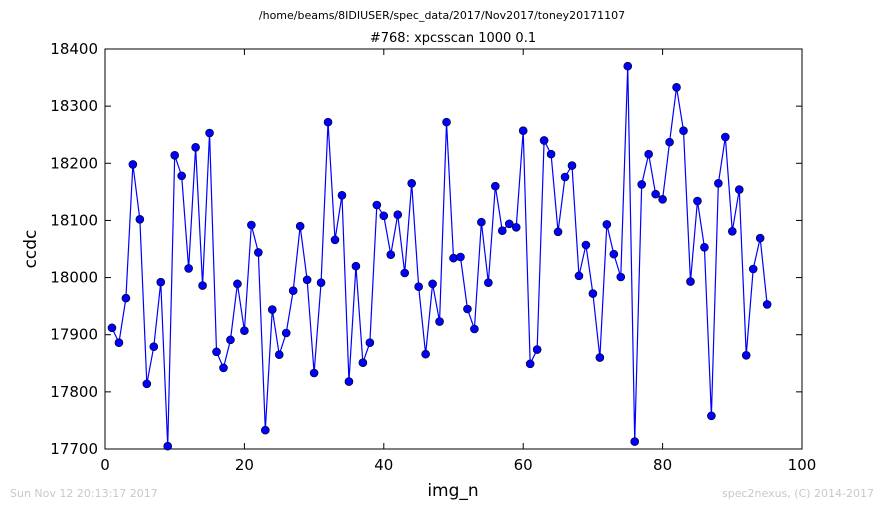 The image size is (884, 513). What do you see at coordinates (802, 465) in the screenshot?
I see `x-tick-label: 100` at bounding box center [802, 465].